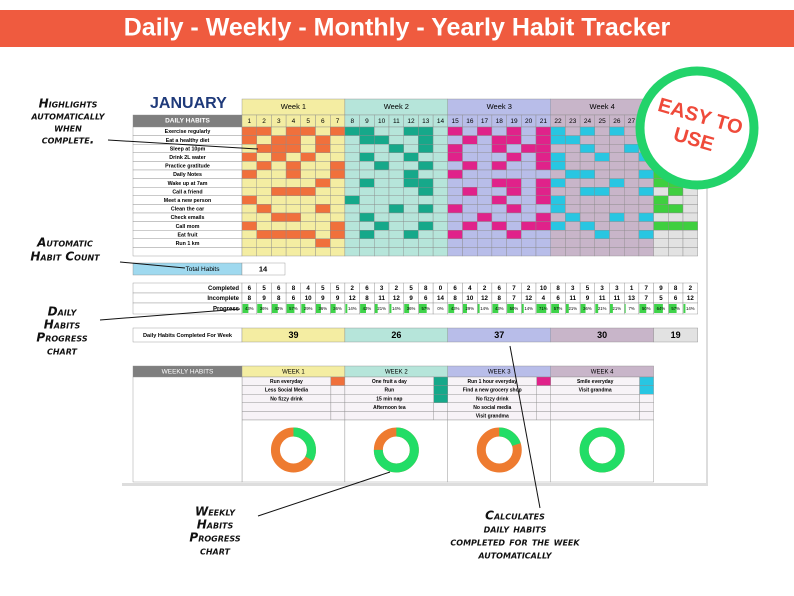  Describe the element at coordinates (441, 121) in the screenshot. I see `day-number: 14` at that location.